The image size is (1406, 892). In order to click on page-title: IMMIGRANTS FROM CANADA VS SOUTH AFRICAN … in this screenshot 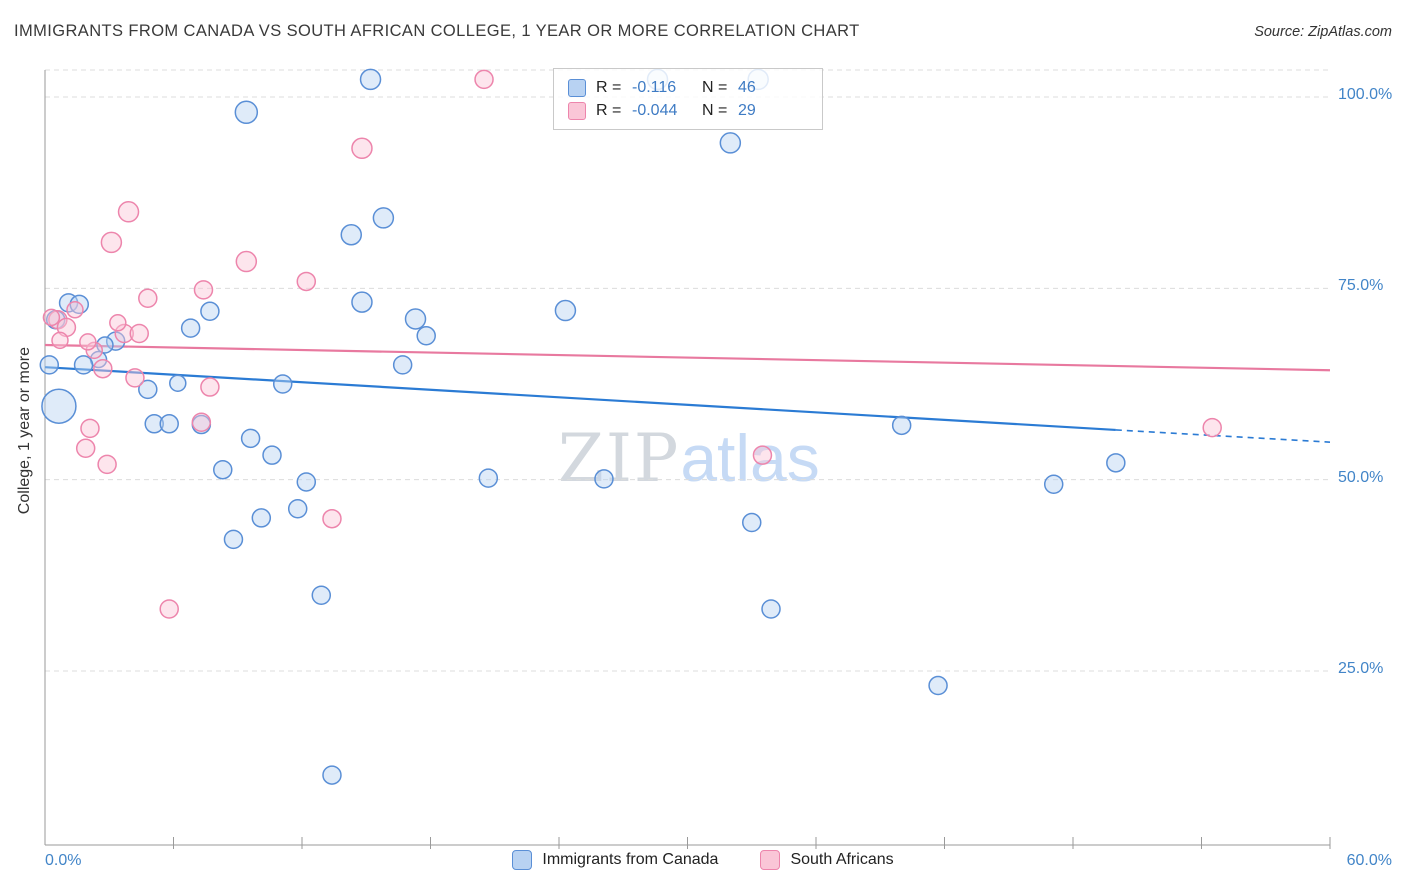, I will do `click(437, 31)`.